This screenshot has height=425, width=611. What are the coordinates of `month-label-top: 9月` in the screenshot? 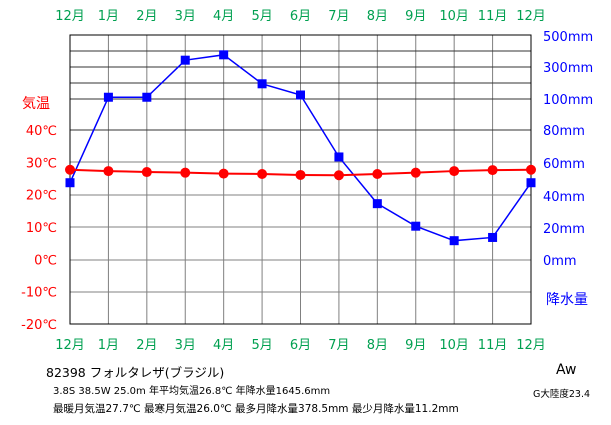 It's located at (415, 16).